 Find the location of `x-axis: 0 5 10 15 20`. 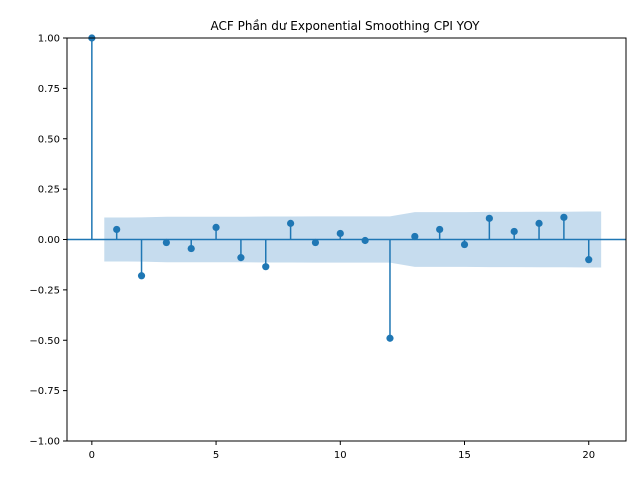

x-axis: 0 5 10 15 20 is located at coordinates (342, 451).